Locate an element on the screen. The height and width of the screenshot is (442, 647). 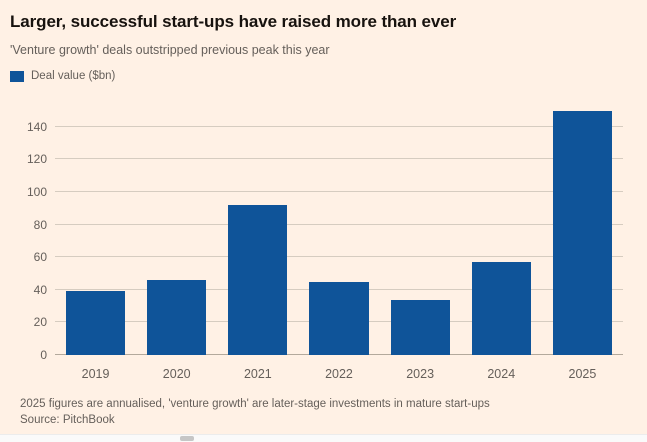
bar-2023 is located at coordinates (420, 327).